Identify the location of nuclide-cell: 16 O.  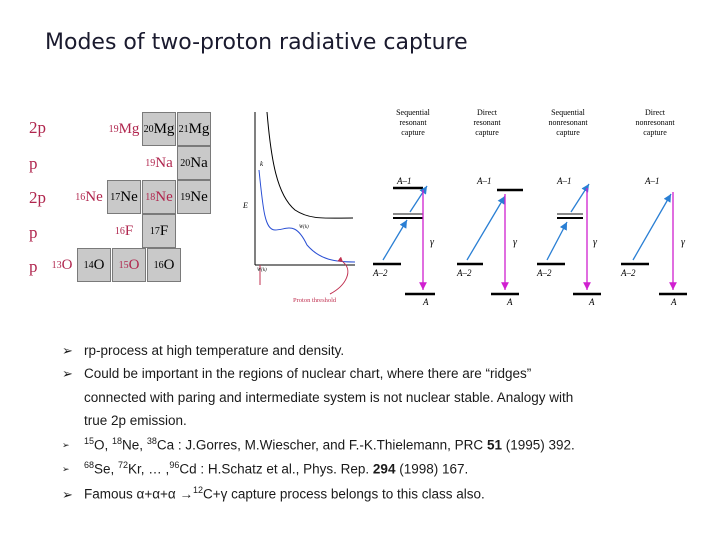
(164, 265).